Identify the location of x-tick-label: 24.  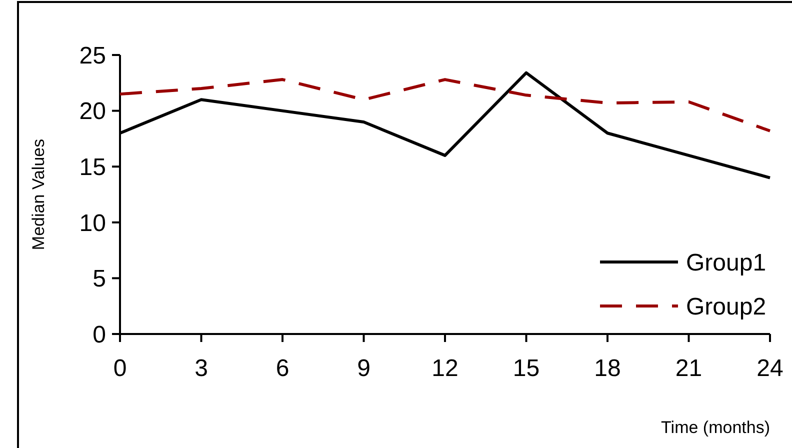
(770, 368).